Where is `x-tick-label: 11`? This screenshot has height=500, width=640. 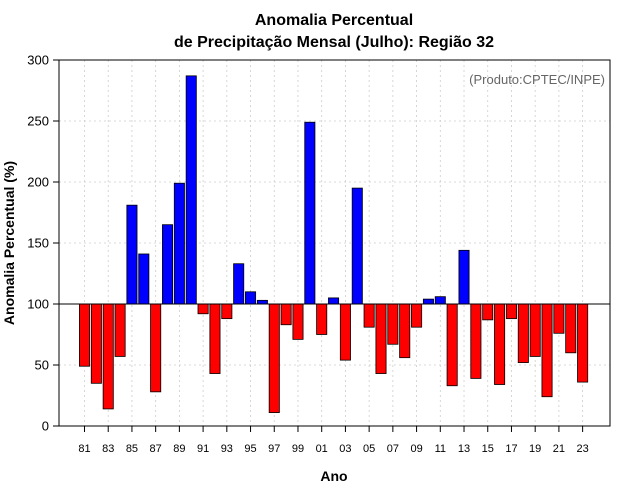
x-tick-label: 11 is located at coordinates (440, 449).